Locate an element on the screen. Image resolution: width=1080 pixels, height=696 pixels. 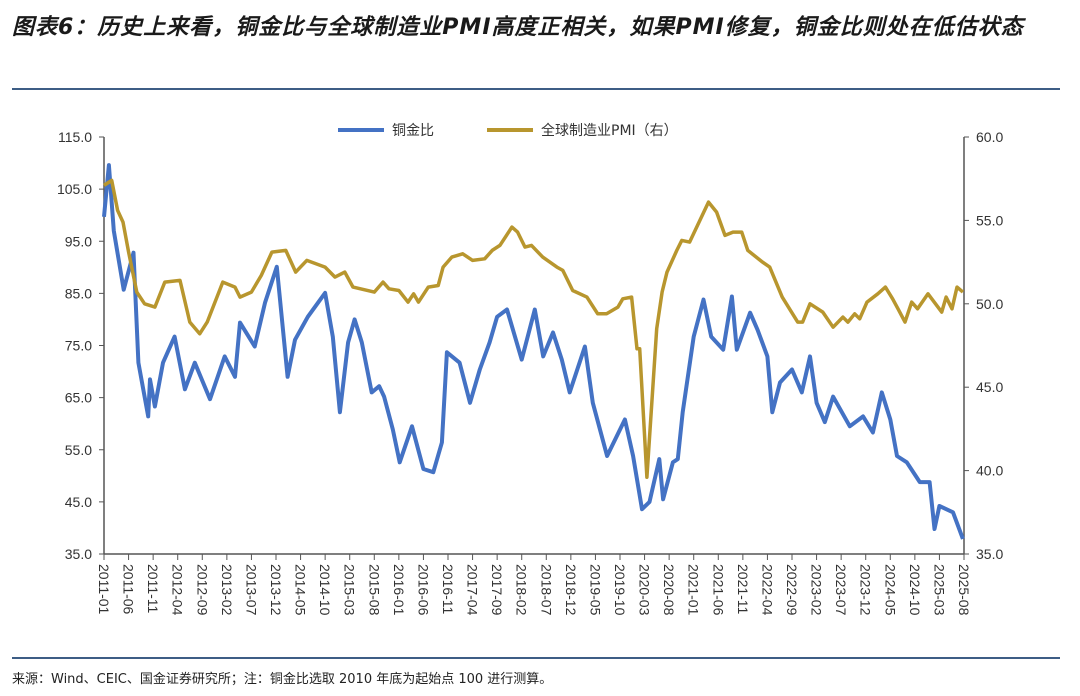
x-tick-label: 2013-12 is located at coordinates (276, 590).